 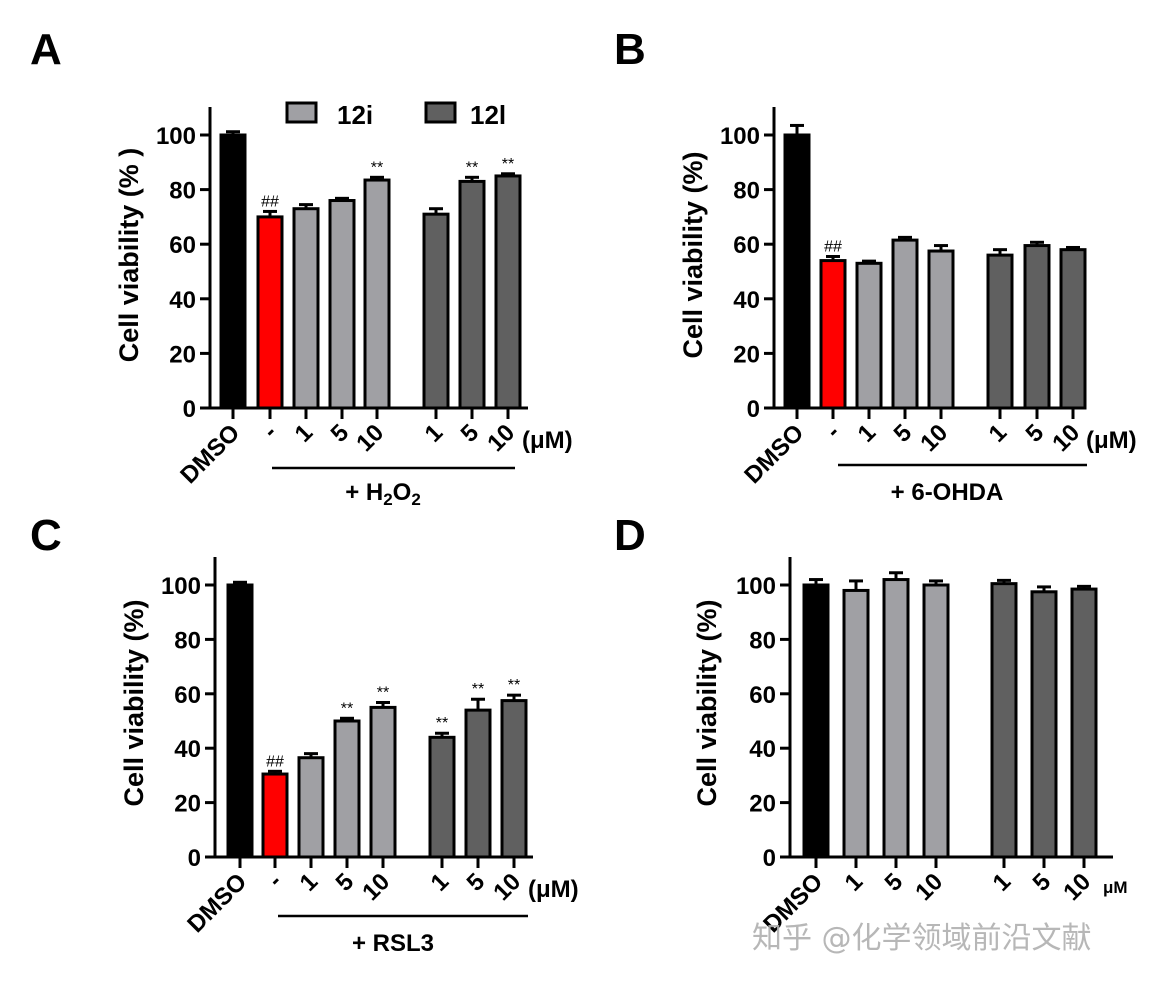 What do you see at coordinates (301, 112) in the screenshot?
I see `legend-swatch-12i` at bounding box center [301, 112].